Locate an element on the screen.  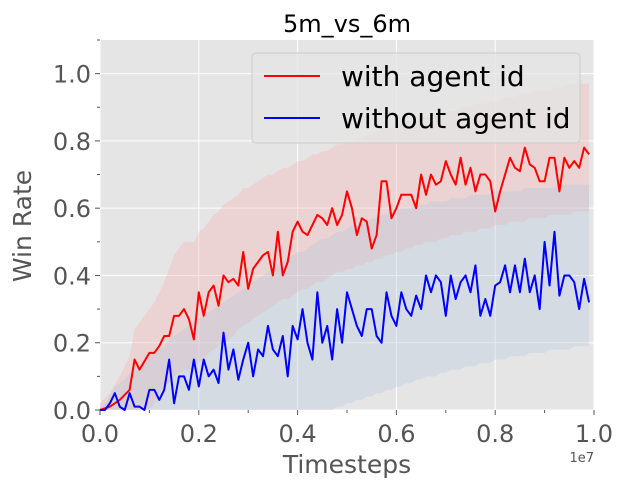
x-tick-label: 1.0 is located at coordinates (594, 434).